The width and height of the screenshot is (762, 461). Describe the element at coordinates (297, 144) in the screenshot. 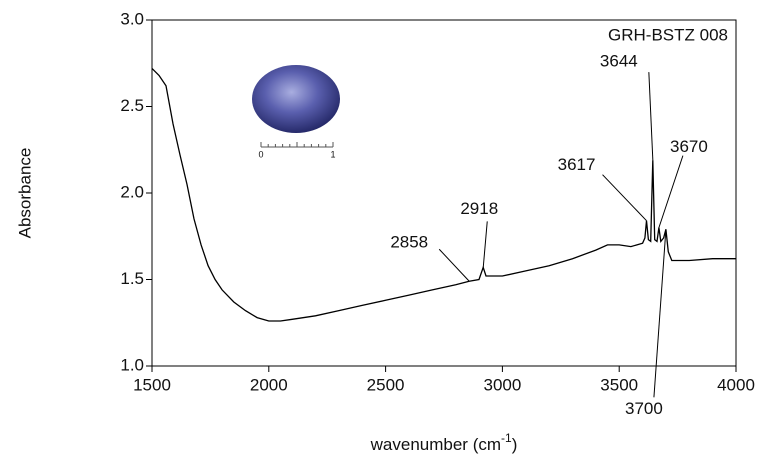

I see `scale-ticks` at that location.